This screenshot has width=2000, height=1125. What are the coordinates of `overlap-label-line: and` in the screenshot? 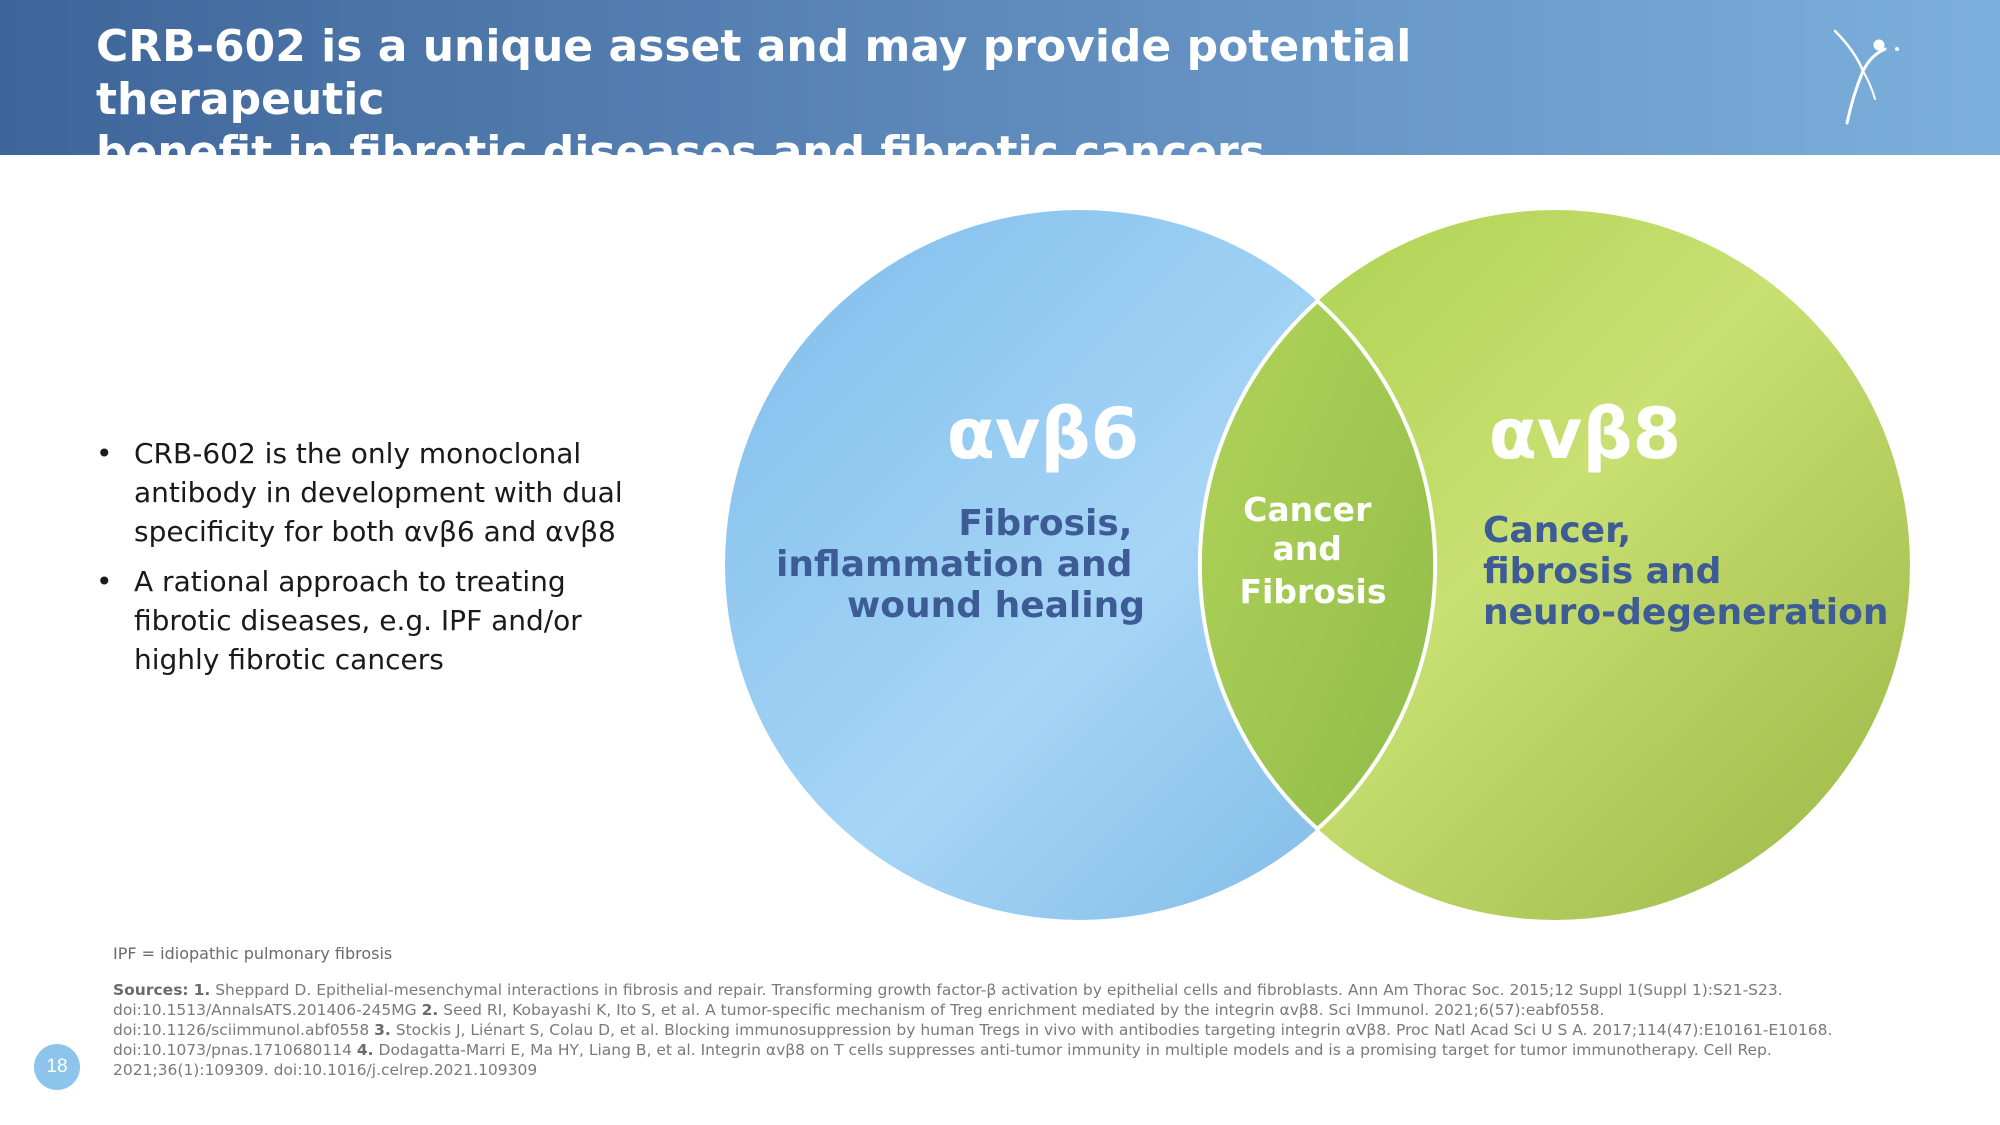 It's located at (1307, 548).